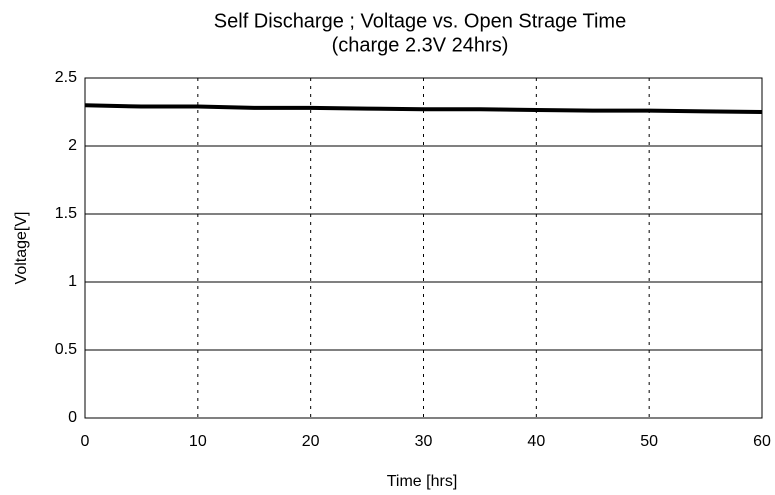 The width and height of the screenshot is (775, 495). Describe the element at coordinates (536, 441) in the screenshot. I see `x-tick-label: 40` at that location.